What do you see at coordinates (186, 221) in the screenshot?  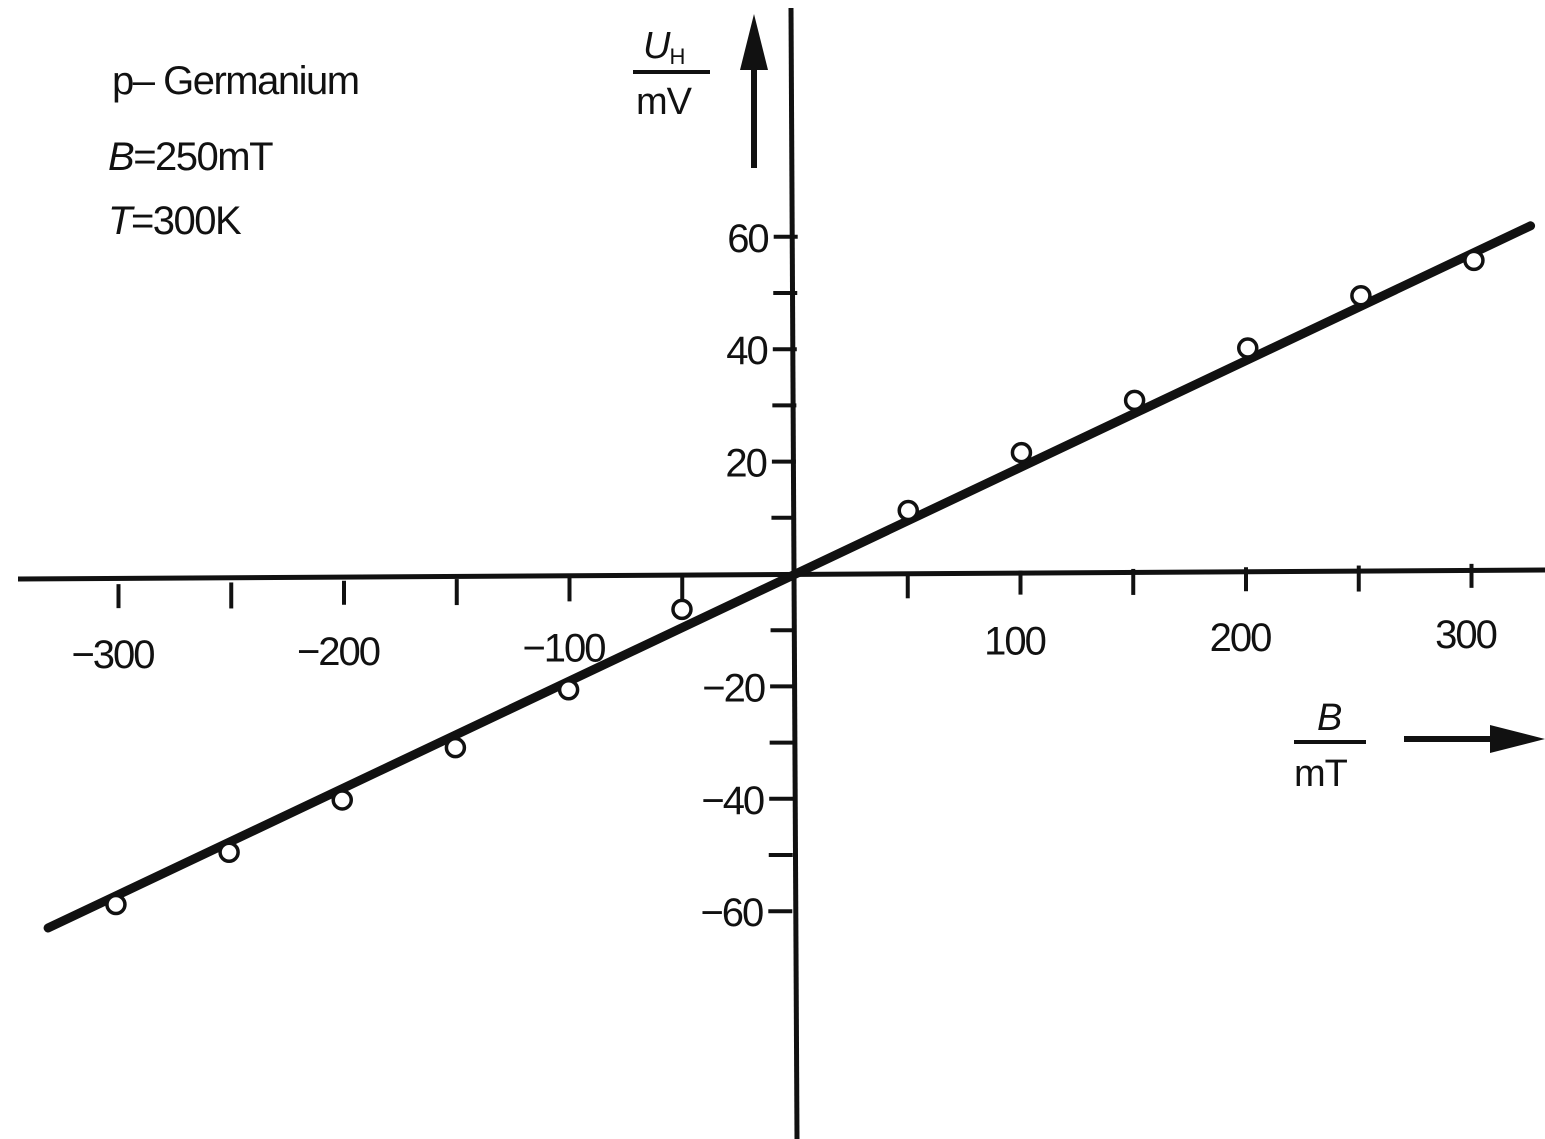 I see `temperature-value: =300K` at bounding box center [186, 221].